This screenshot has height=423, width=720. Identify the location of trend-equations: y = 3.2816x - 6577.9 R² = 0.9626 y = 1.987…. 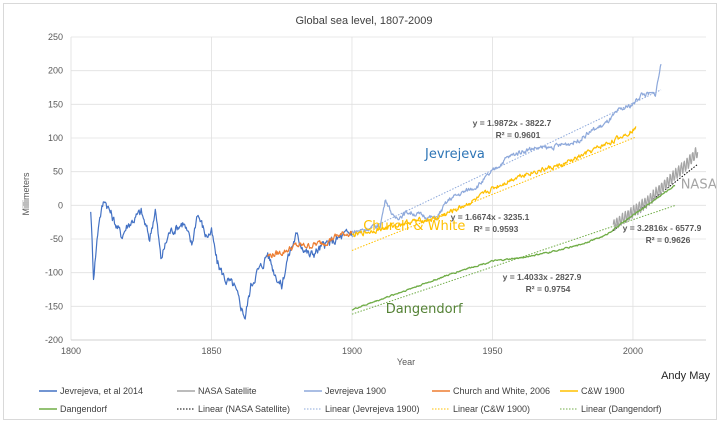
(576, 206).